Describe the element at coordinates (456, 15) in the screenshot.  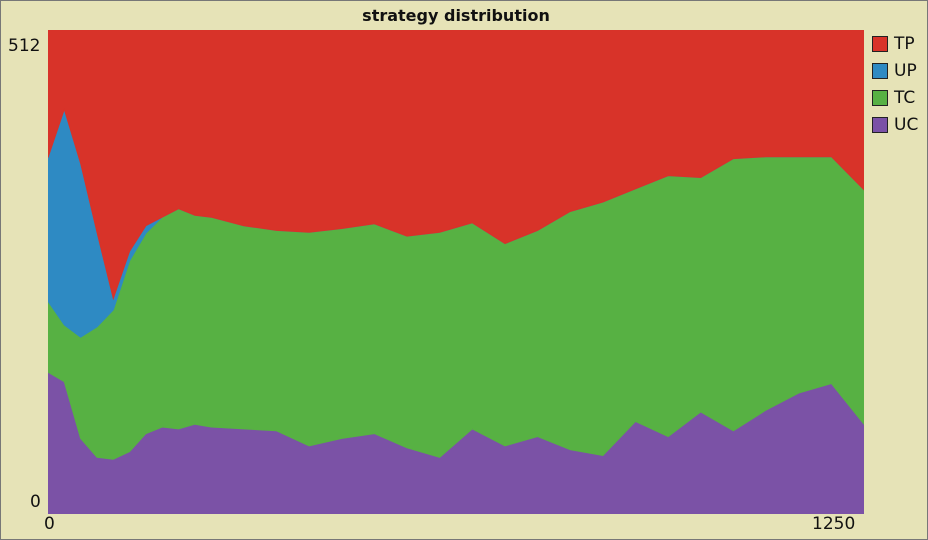
I see `chart-title: strategy distribution` at that location.